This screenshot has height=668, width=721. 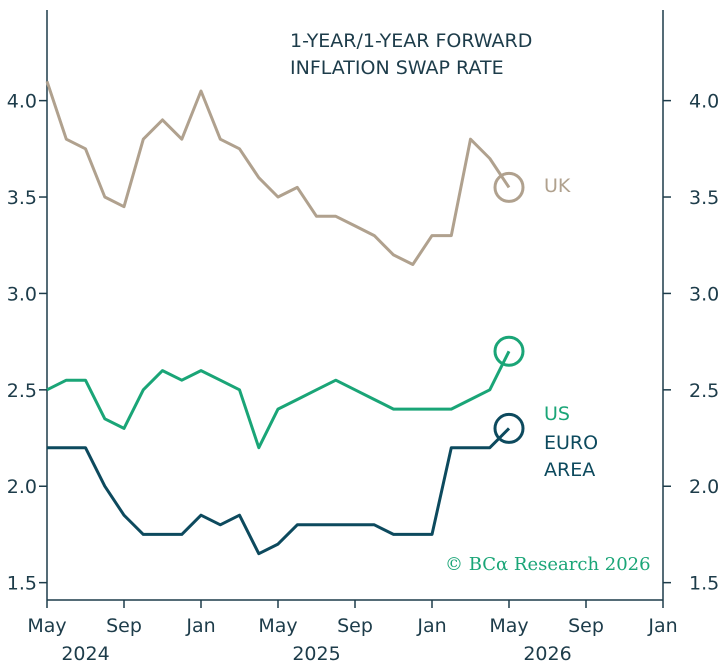 What do you see at coordinates (557, 186) in the screenshot?
I see `series-label: UK` at bounding box center [557, 186].